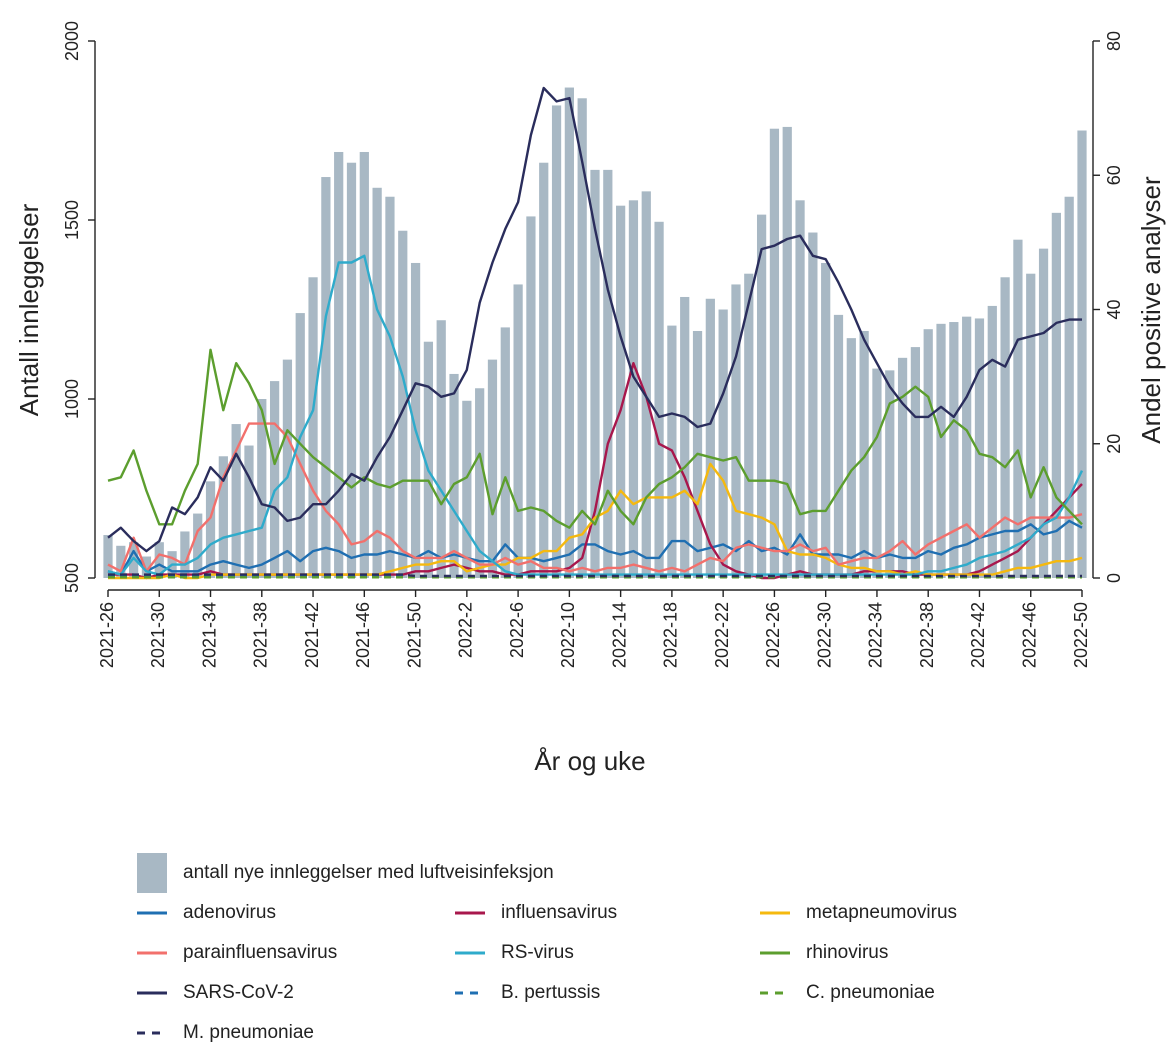 The image size is (1175, 1048). I want to click on y2-axis-title: Andel positive analyser, so click(1151, 310).